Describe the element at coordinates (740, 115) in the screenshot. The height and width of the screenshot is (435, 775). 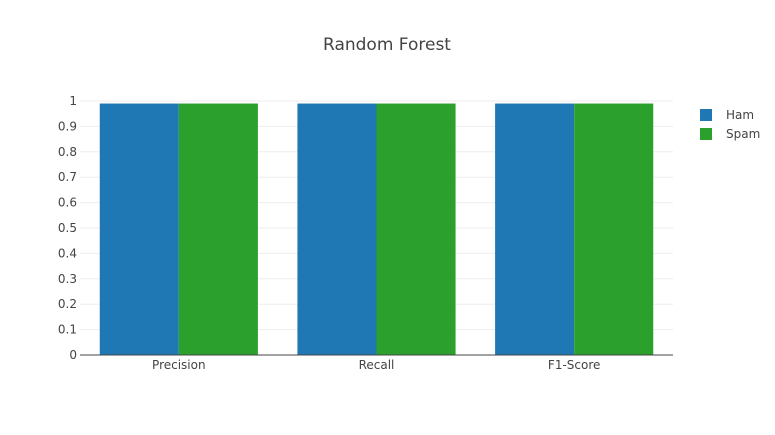
I see `legend-label: Ham` at that location.